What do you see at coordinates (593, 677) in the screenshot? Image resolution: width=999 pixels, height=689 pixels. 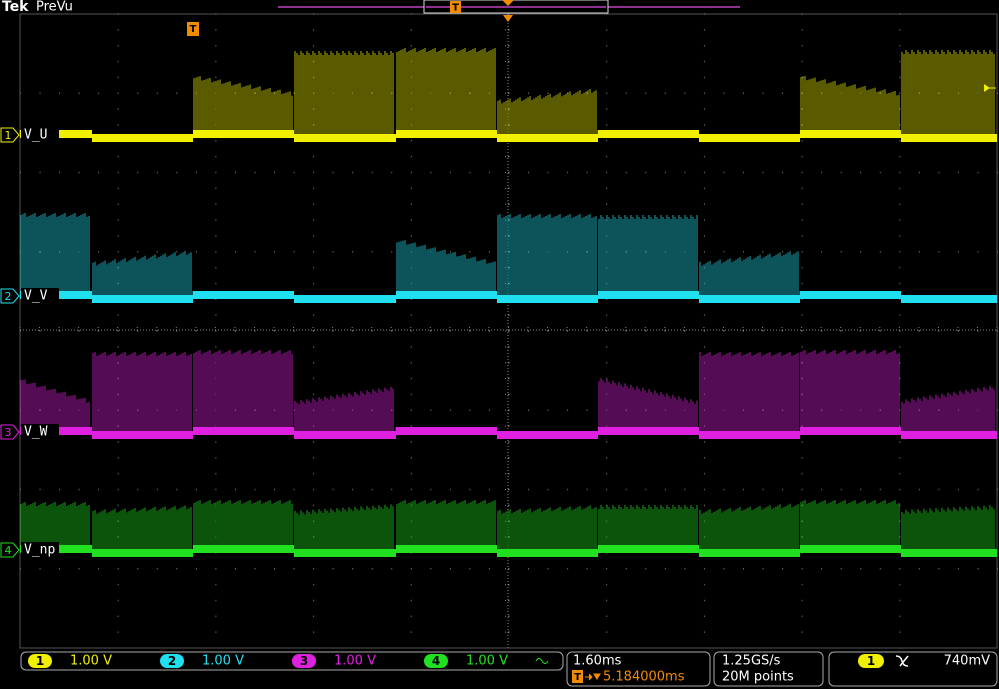 I see `trigger-arrow` at bounding box center [593, 677].